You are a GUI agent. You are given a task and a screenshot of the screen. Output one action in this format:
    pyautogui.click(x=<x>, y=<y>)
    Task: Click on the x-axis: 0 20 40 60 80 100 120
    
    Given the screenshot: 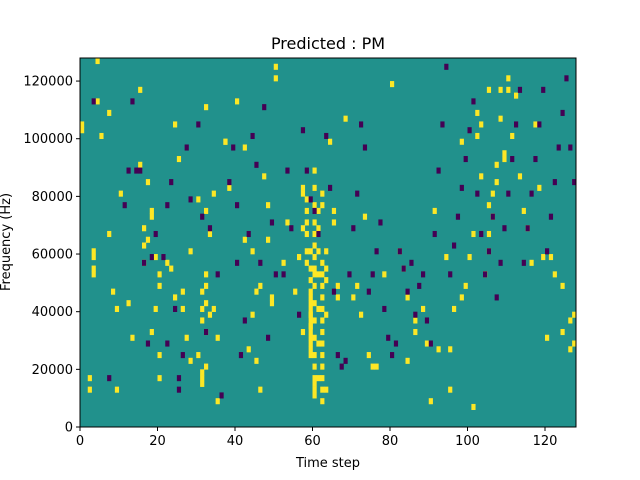 What is the action you would take?
    pyautogui.click(x=316, y=438)
    